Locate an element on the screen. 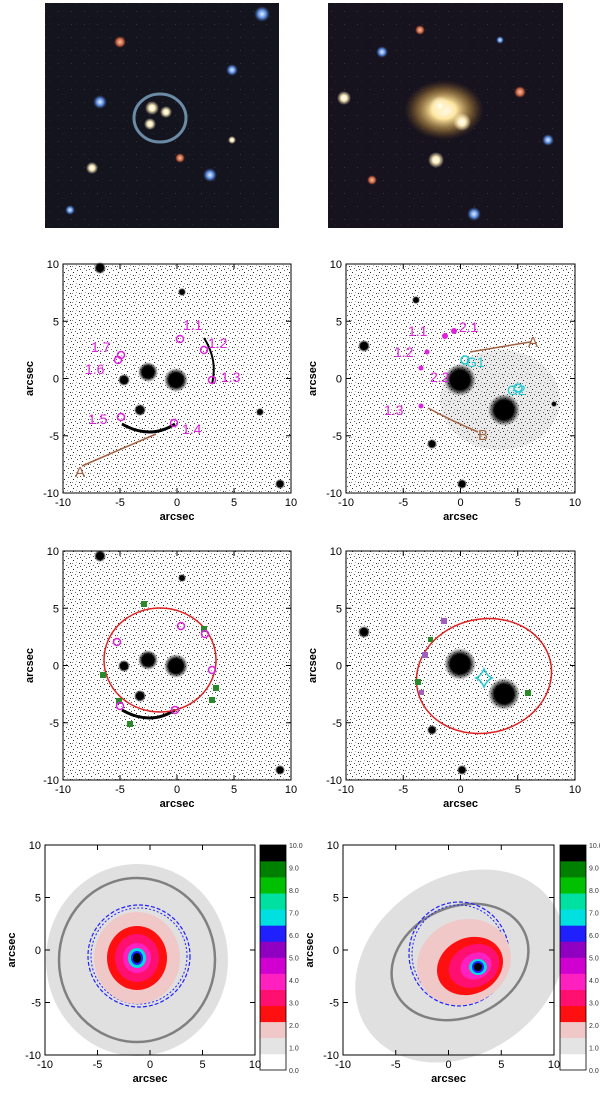  axes-panel-1: -10-10 -5 -5 0 0 5 5 10 10 arcsec arcsec is located at coordinates (160, 391).